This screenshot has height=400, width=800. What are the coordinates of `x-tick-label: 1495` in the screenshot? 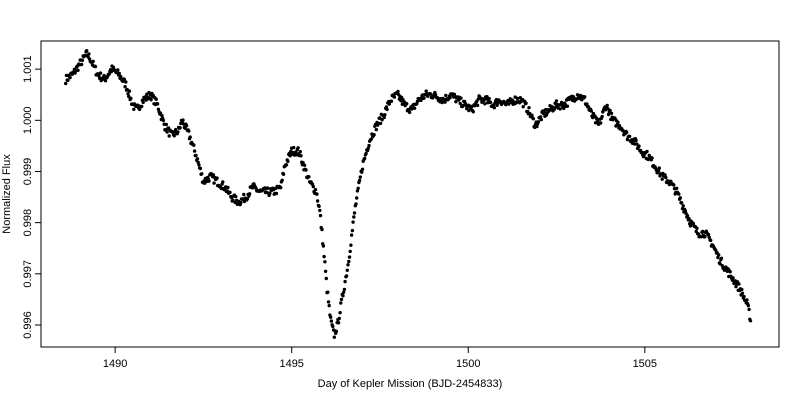 It's located at (291, 364).